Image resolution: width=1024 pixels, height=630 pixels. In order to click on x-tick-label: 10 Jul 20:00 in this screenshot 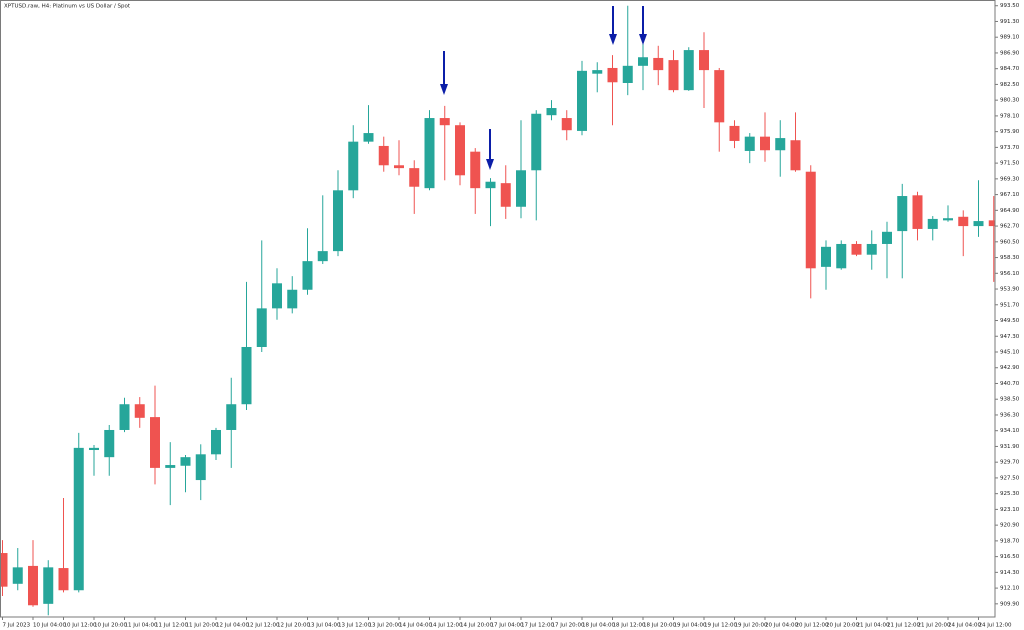, I will do `click(110, 626)`.